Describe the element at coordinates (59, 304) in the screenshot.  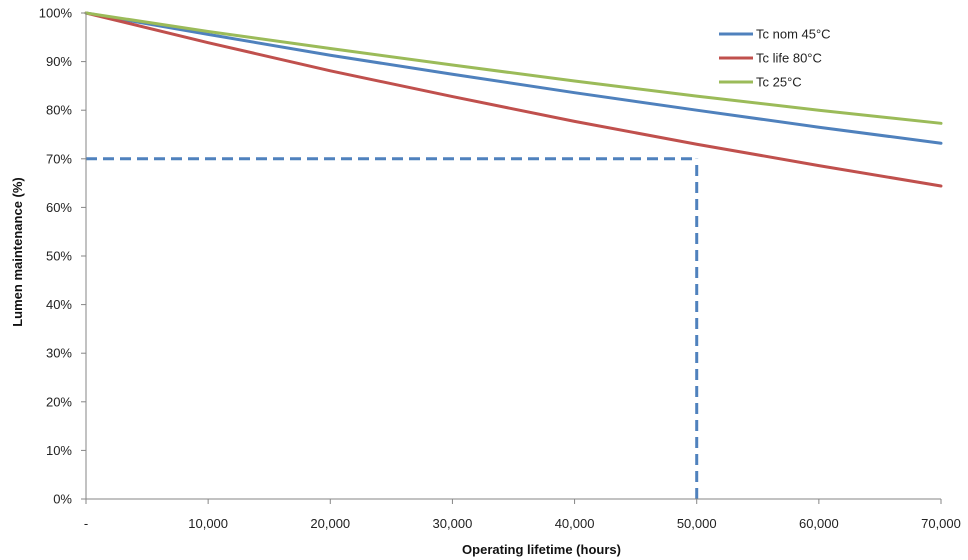
I see `y-tick-label: 40%` at that location.